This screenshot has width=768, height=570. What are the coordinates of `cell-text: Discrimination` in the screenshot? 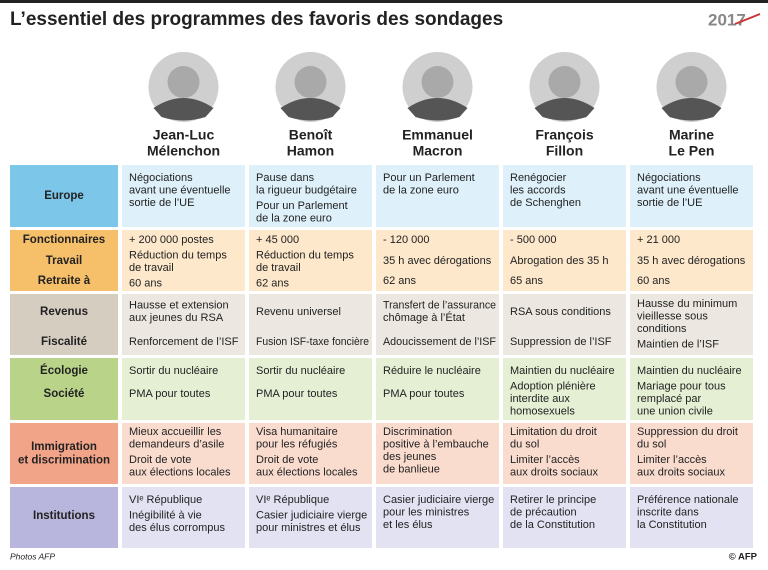 It's located at (417, 432).